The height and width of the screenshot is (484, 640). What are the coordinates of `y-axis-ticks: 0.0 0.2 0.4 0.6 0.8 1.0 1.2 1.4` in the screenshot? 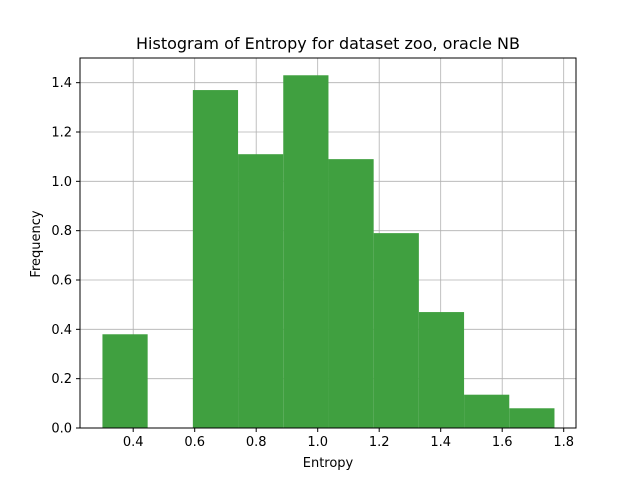 It's located at (65, 256).